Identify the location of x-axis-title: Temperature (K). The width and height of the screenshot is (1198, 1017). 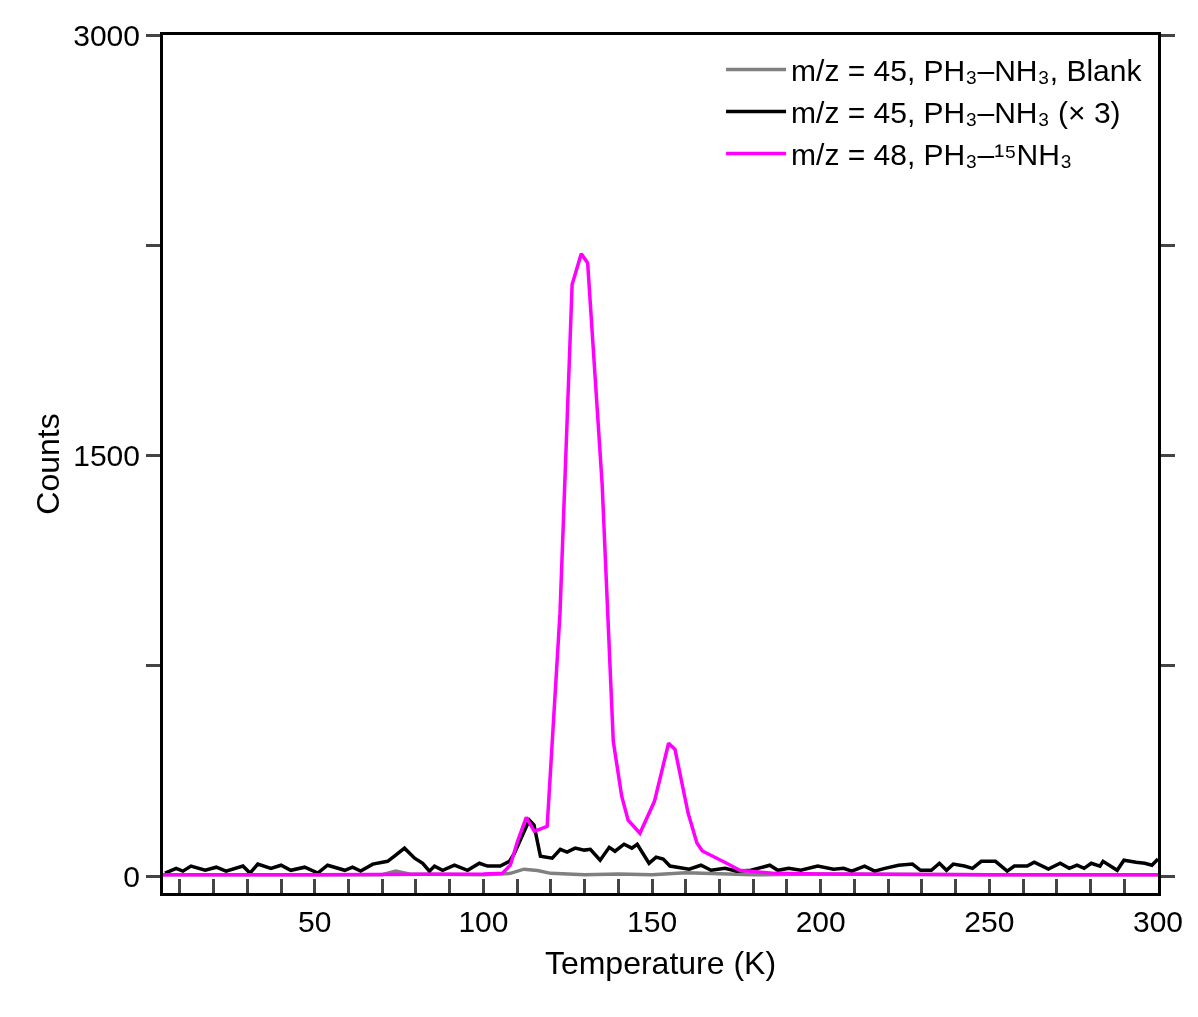
(660, 962).